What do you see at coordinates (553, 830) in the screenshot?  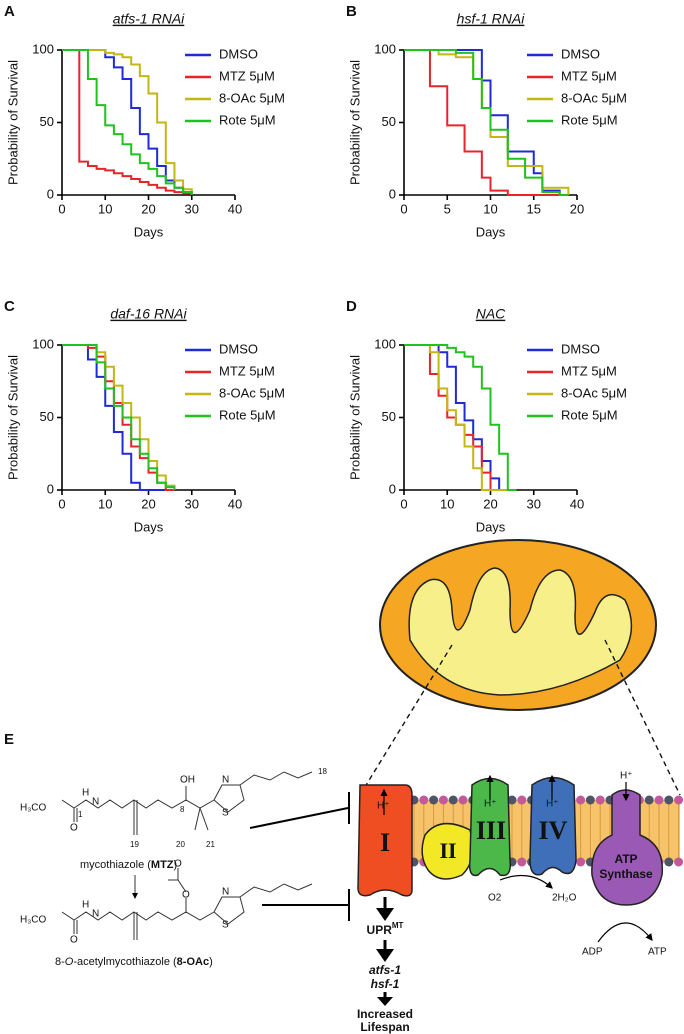 I see `complex-label: IV` at bounding box center [553, 830].